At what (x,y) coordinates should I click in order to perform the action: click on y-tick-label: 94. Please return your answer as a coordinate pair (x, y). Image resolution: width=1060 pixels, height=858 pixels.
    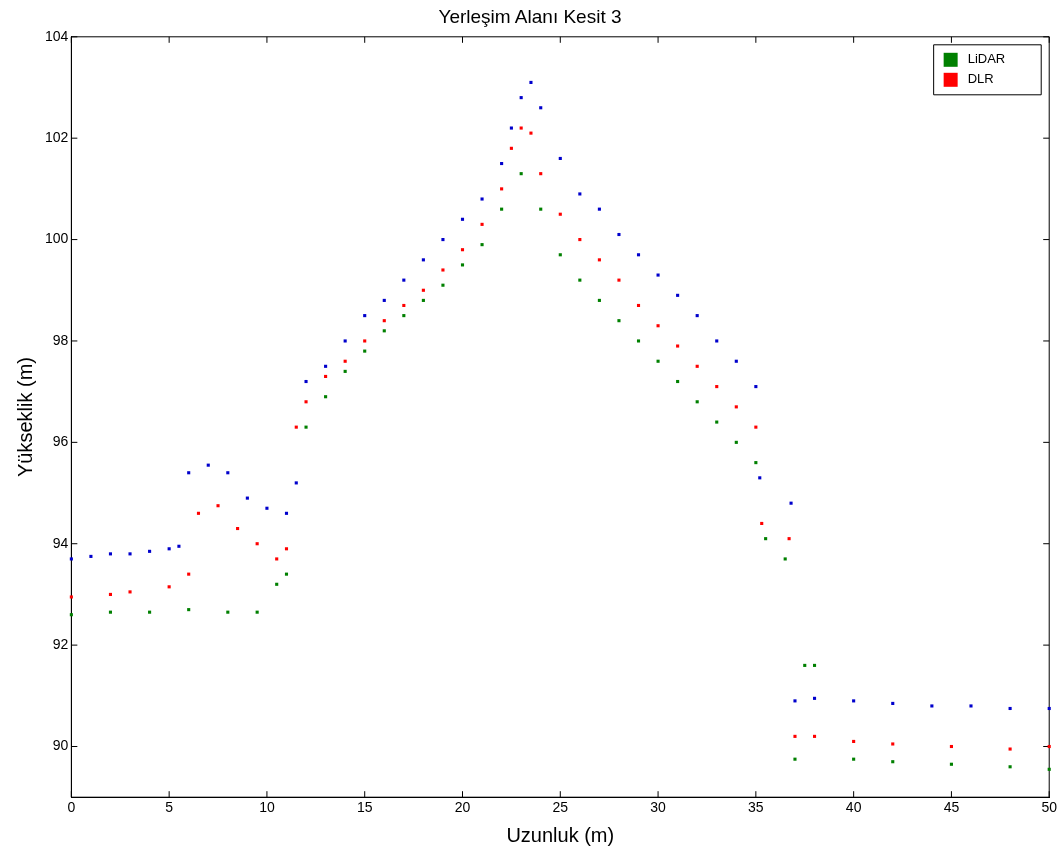
    Looking at the image, I should click on (60, 542).